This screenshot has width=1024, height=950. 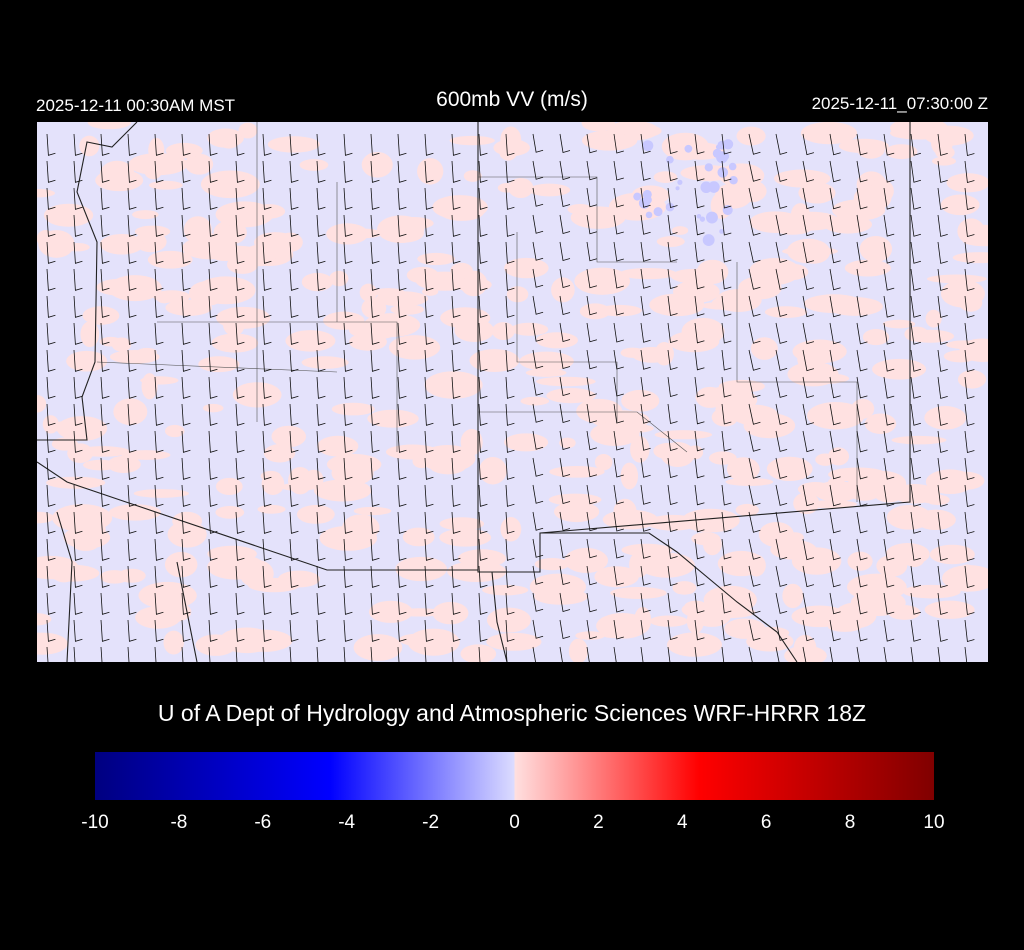 I want to click on colorbar-tick-label: -8, so click(x=179, y=822).